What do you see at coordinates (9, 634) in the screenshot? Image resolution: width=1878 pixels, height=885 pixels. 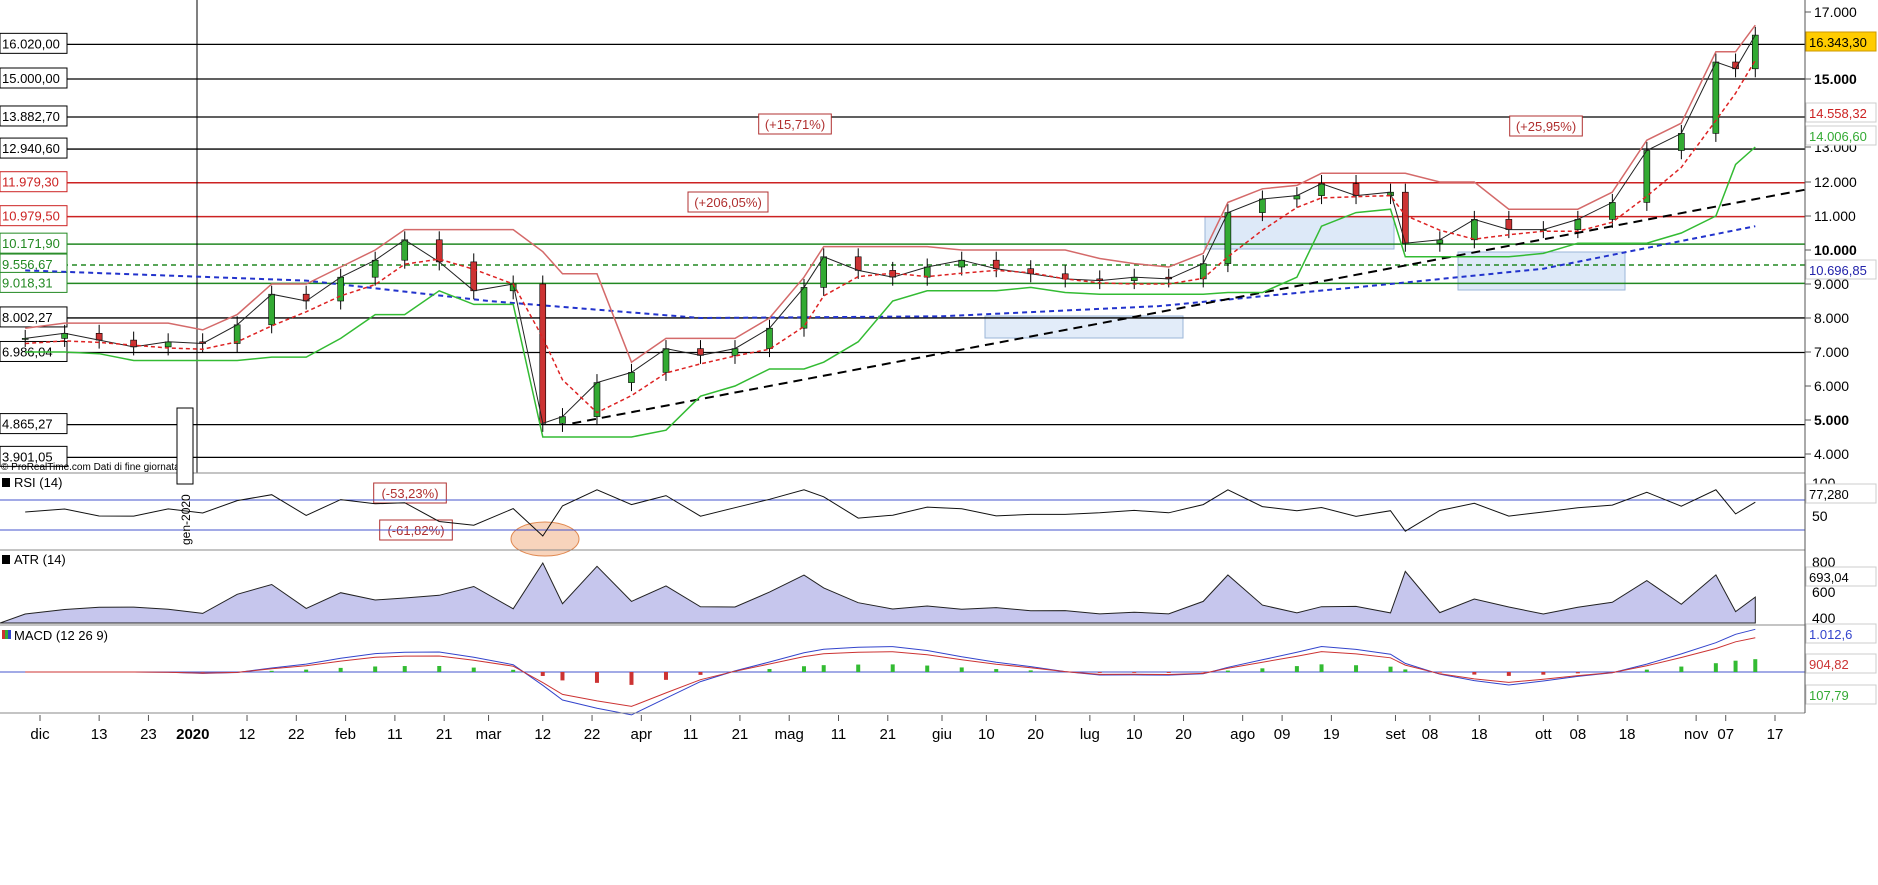 I see `macd-swatch-blue` at bounding box center [9, 634].